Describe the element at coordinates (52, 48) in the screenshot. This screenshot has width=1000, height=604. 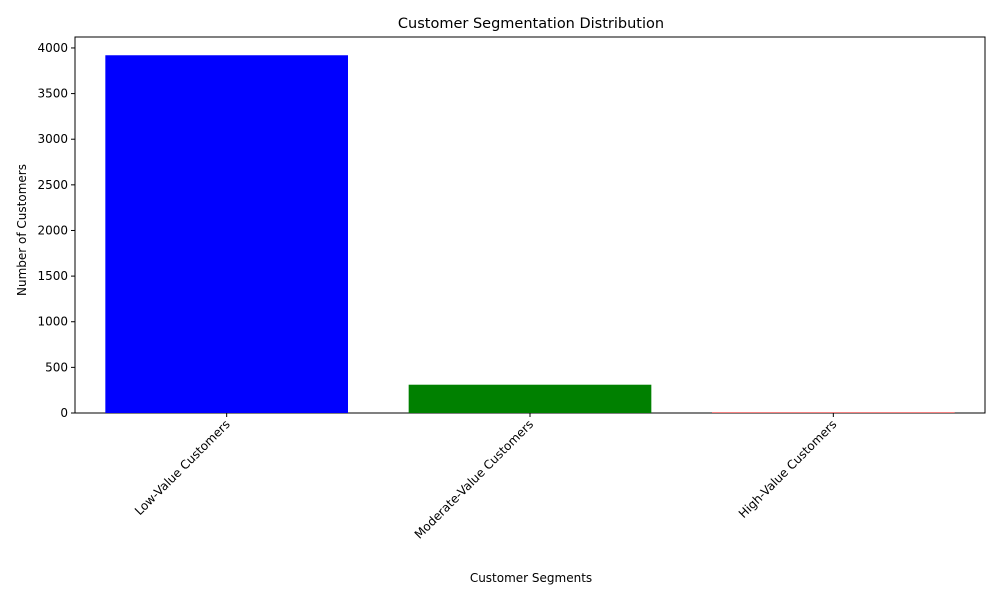
I see `y-tick-label: 4000` at that location.